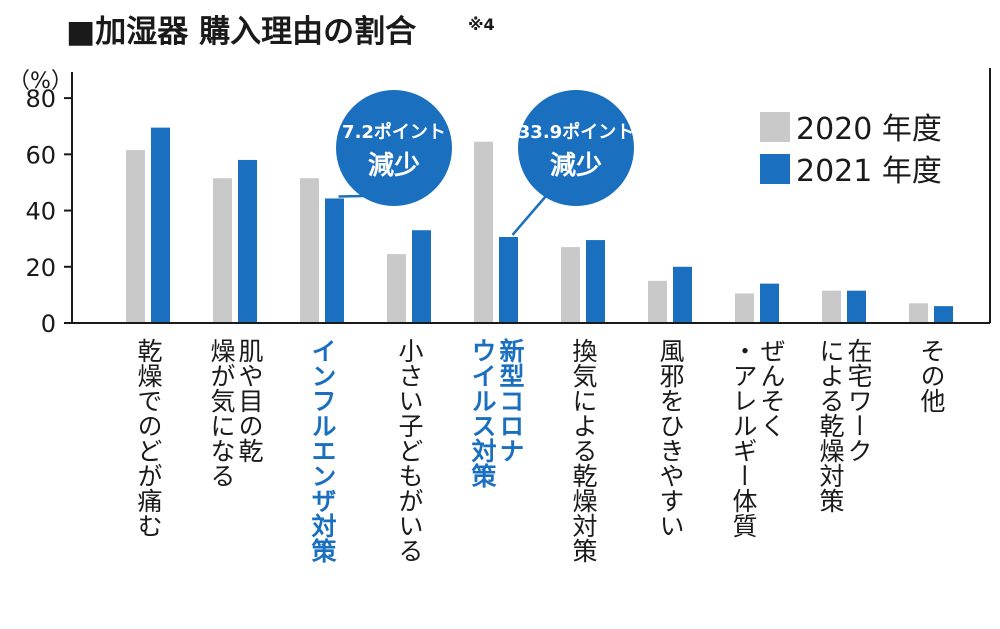  What do you see at coordinates (40, 81) in the screenshot?
I see `y-axis-unit: （%）` at bounding box center [40, 81].